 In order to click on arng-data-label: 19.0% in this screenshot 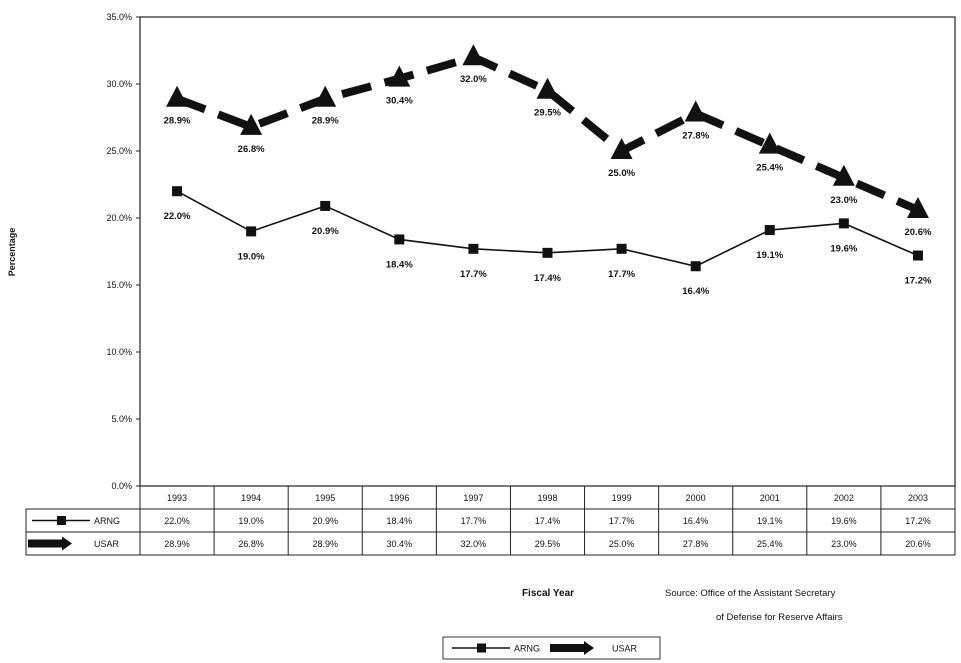, I will do `click(251, 256)`.